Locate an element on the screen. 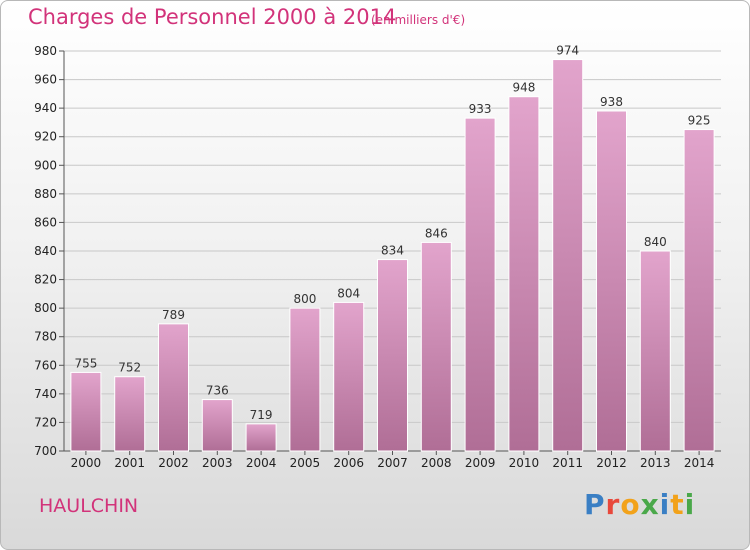  y-tick-label: 700 is located at coordinates (45, 451).